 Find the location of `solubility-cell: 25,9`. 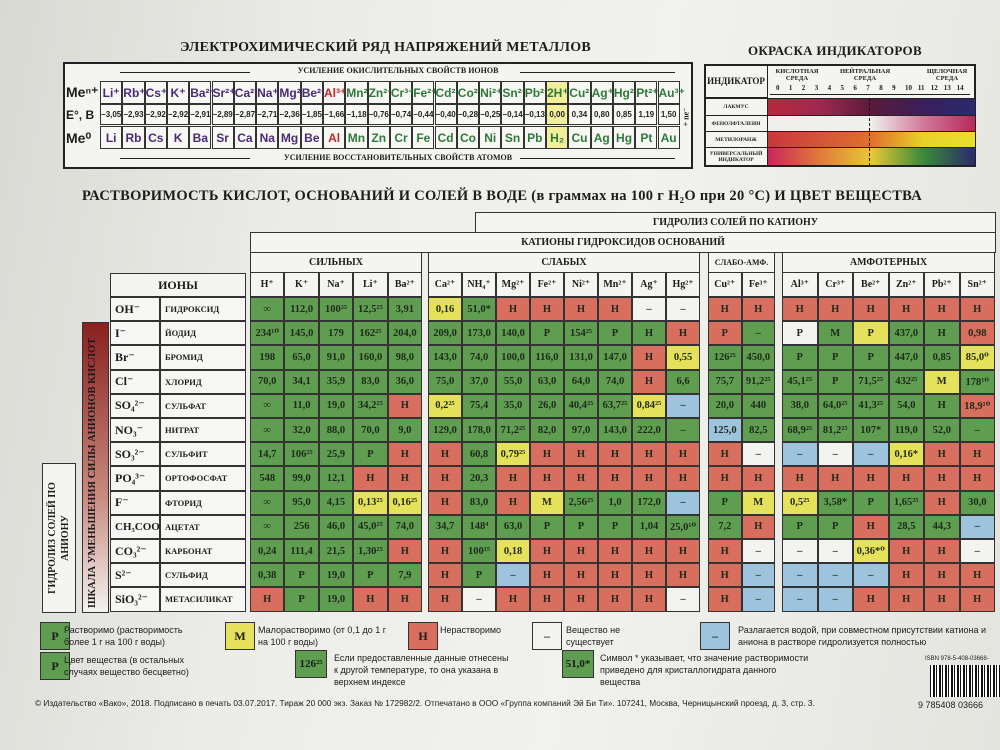

solubility-cell: 25,9 is located at coordinates (336, 454).